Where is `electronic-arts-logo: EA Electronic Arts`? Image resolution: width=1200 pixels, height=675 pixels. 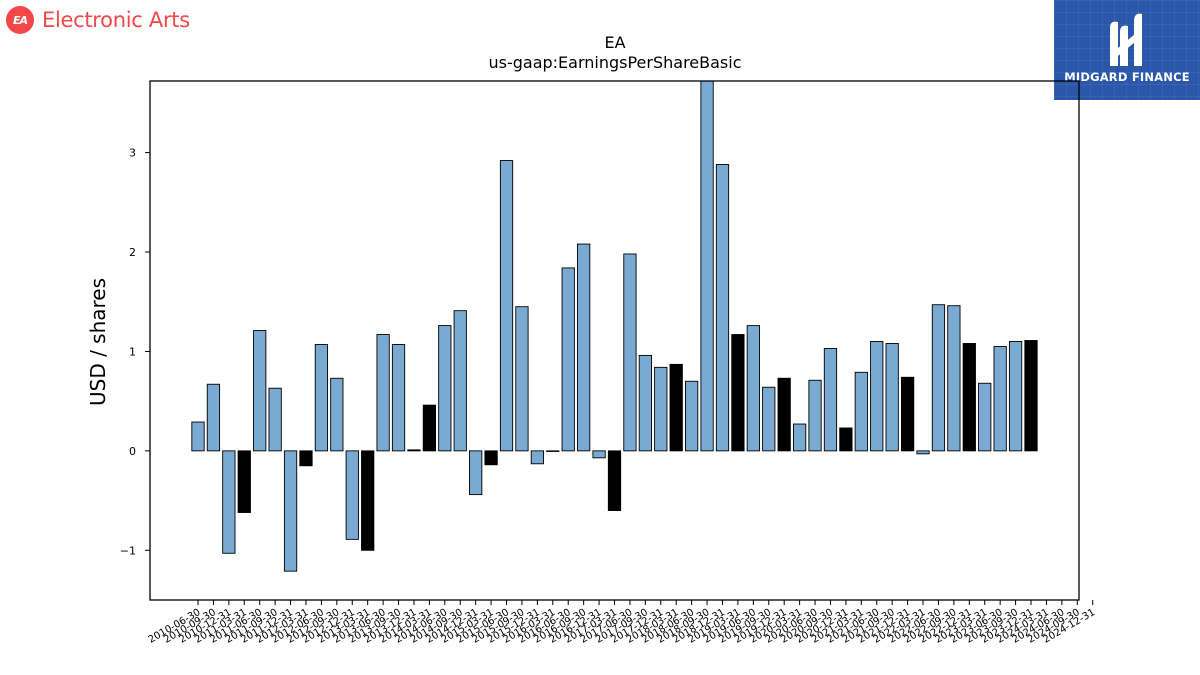
electronic-arts-logo: EA Electronic Arts is located at coordinates (98, 20).